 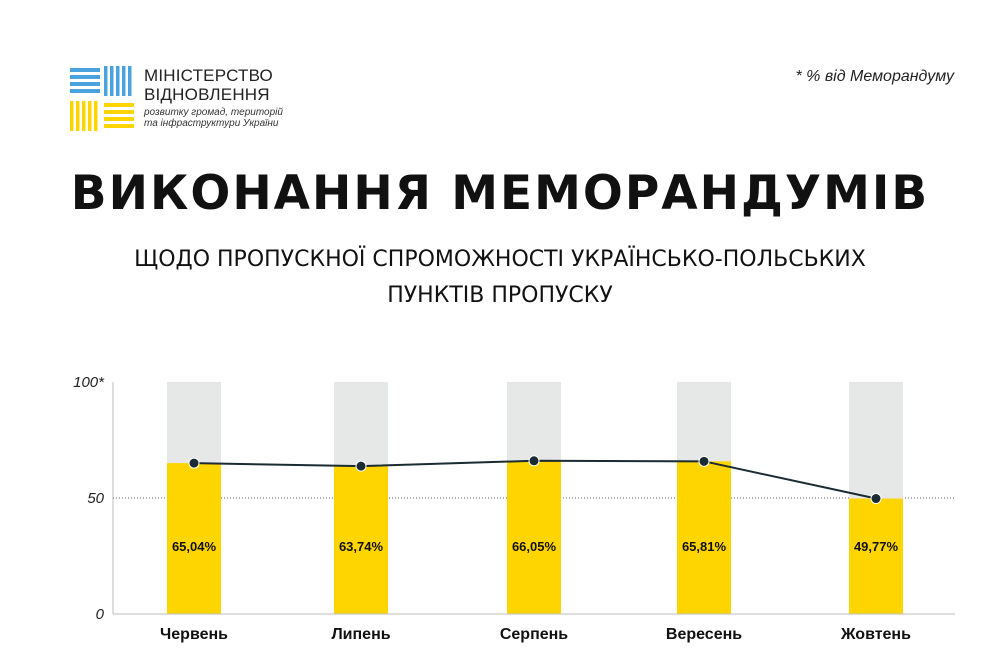 What do you see at coordinates (89, 382) in the screenshot?
I see `y-tick-label: 100*` at bounding box center [89, 382].